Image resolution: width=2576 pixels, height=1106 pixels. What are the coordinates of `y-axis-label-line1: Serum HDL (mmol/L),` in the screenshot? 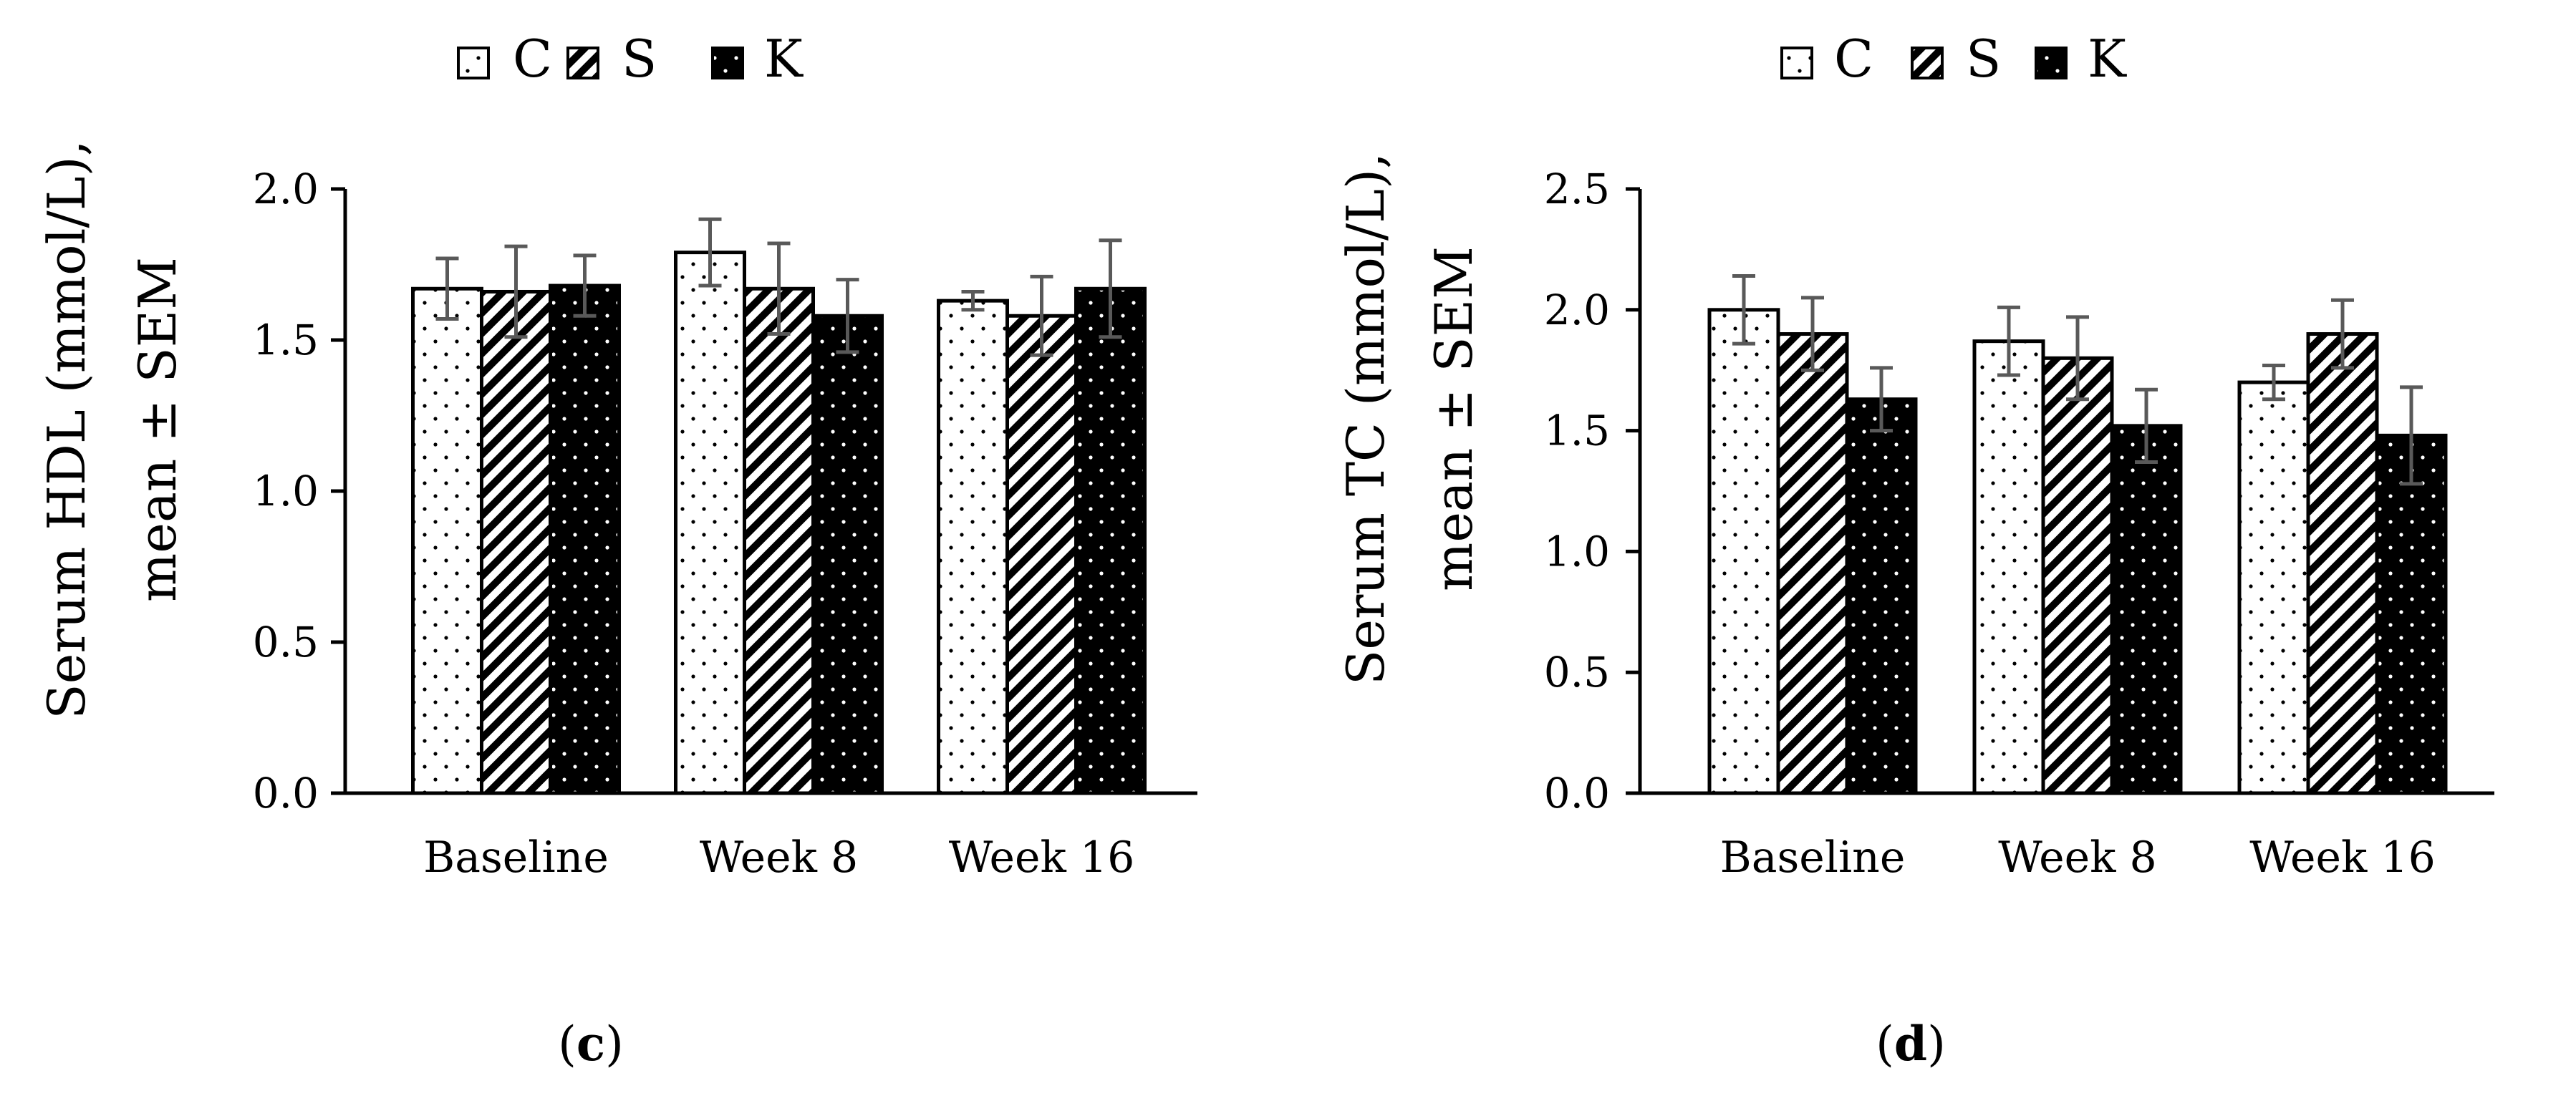 It's located at (67, 430).